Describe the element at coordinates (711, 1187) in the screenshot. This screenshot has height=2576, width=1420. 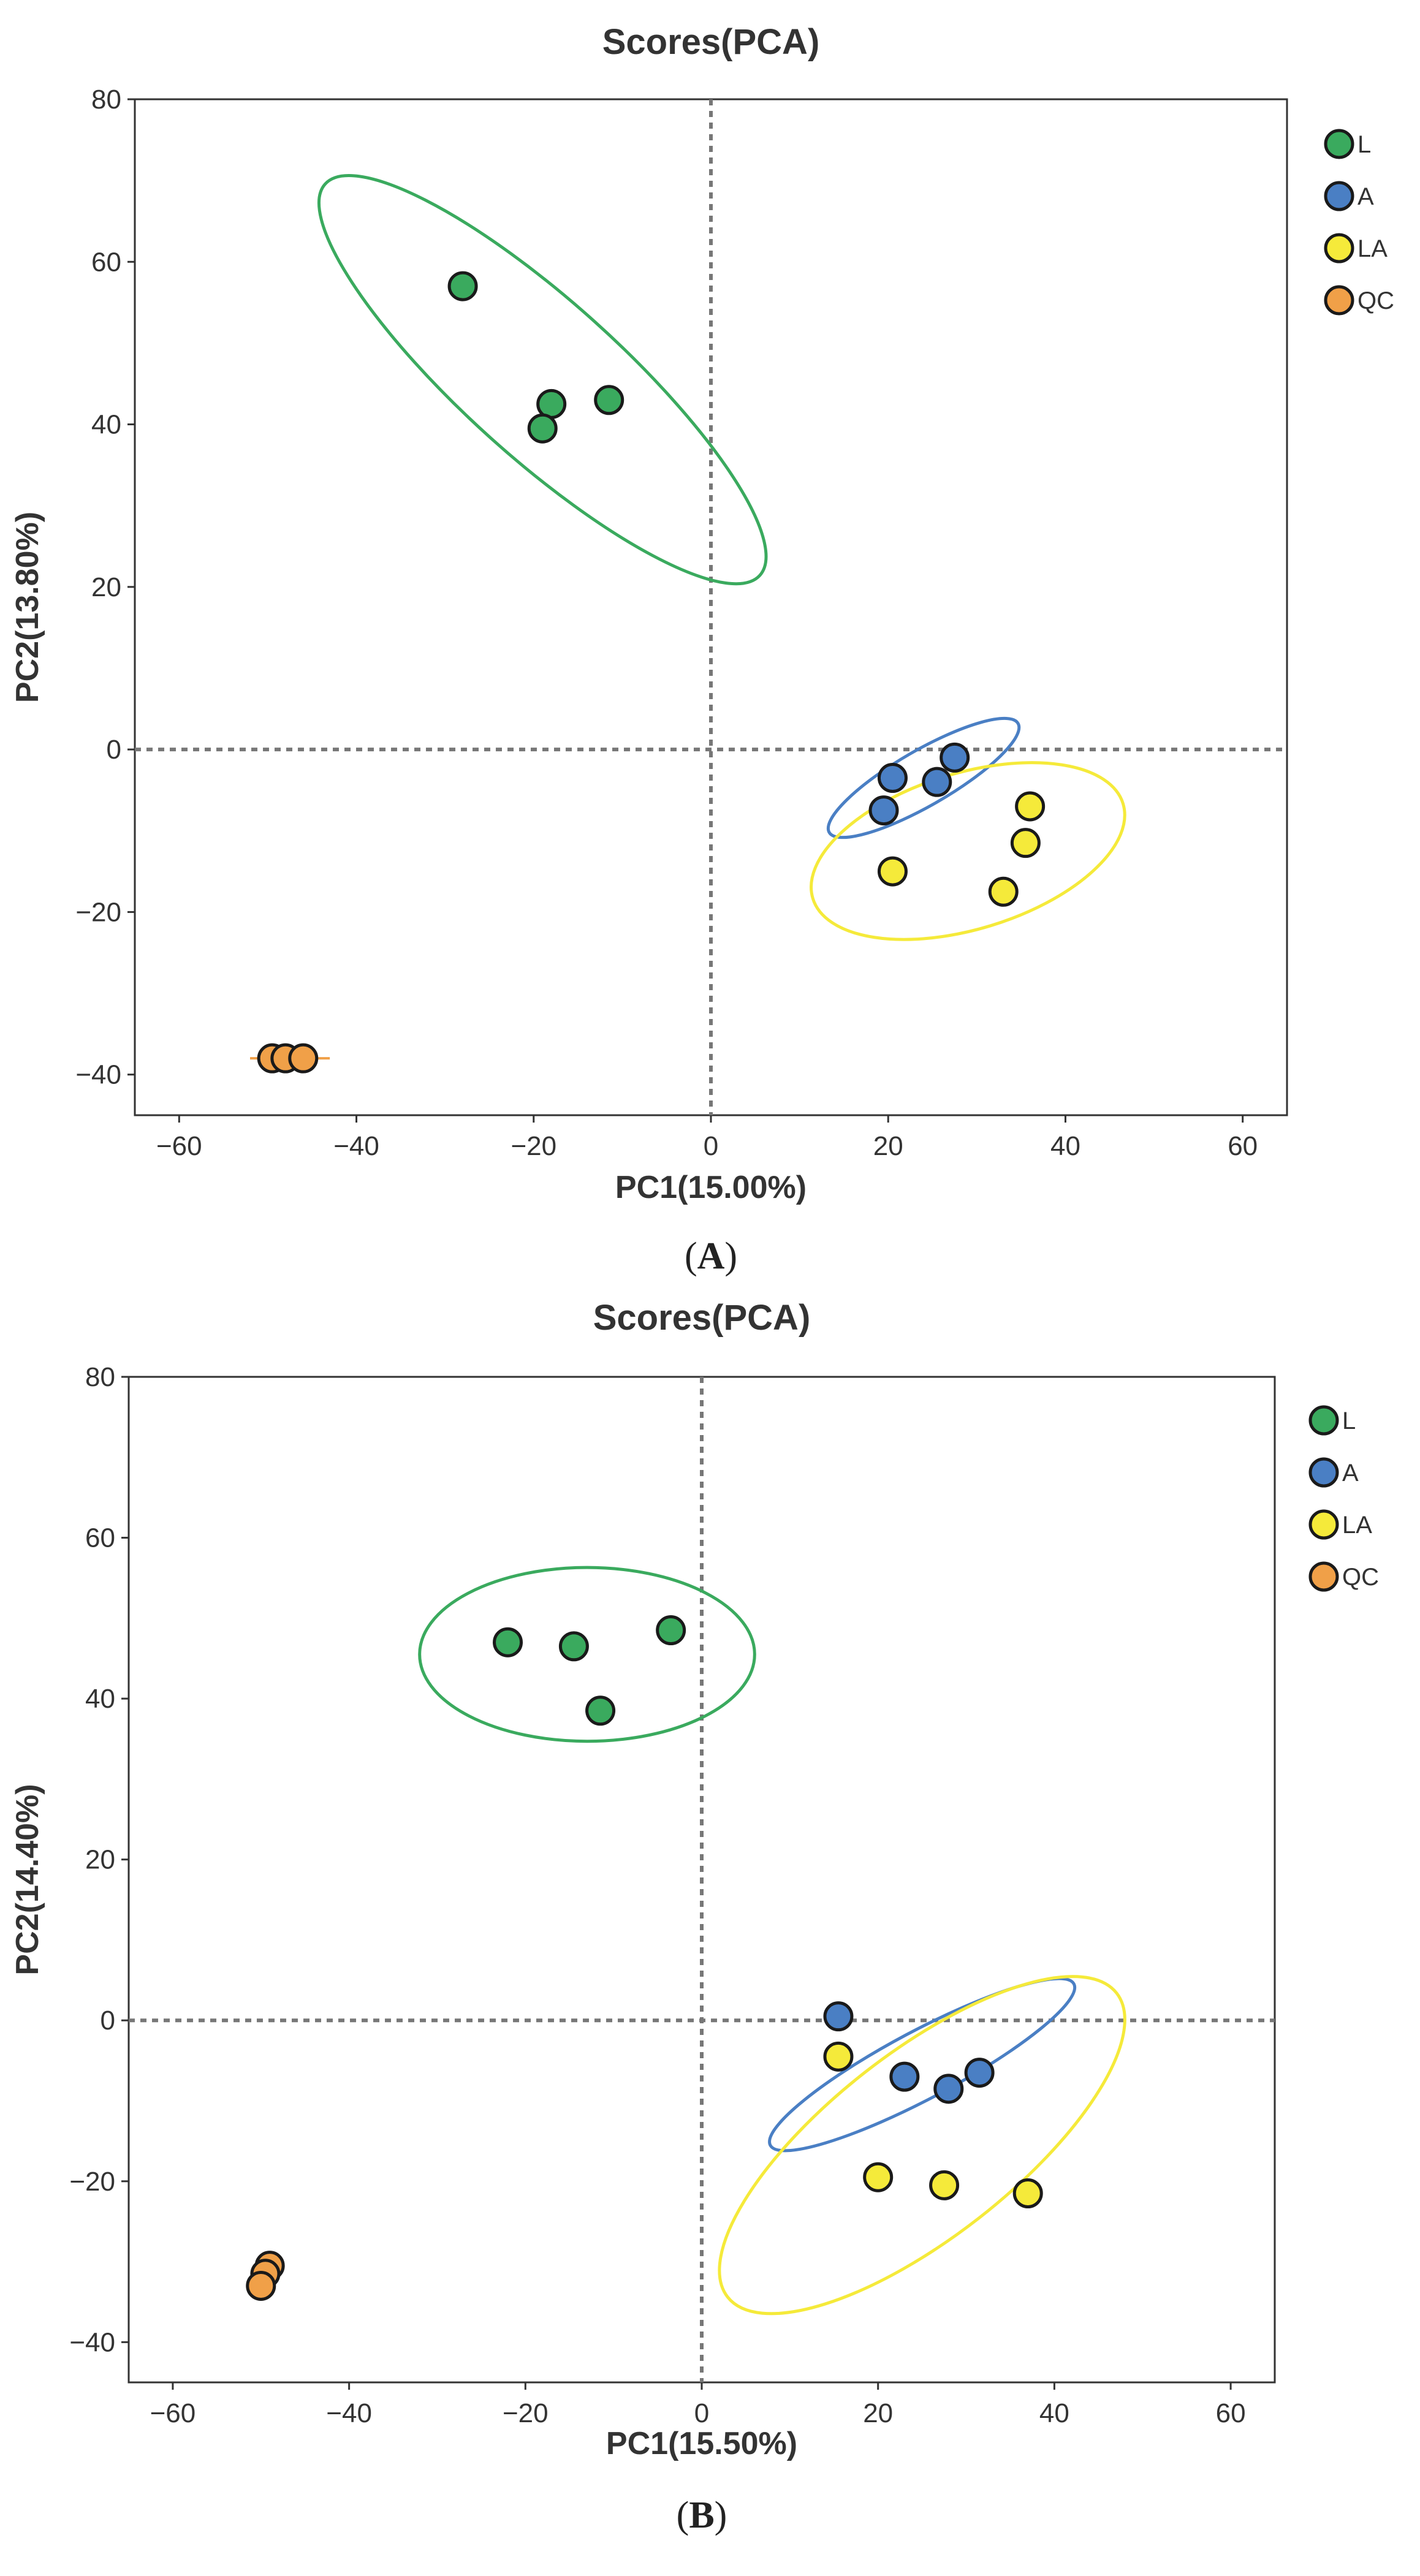
I see `x-axis-label: PC1(15.00%)` at that location.